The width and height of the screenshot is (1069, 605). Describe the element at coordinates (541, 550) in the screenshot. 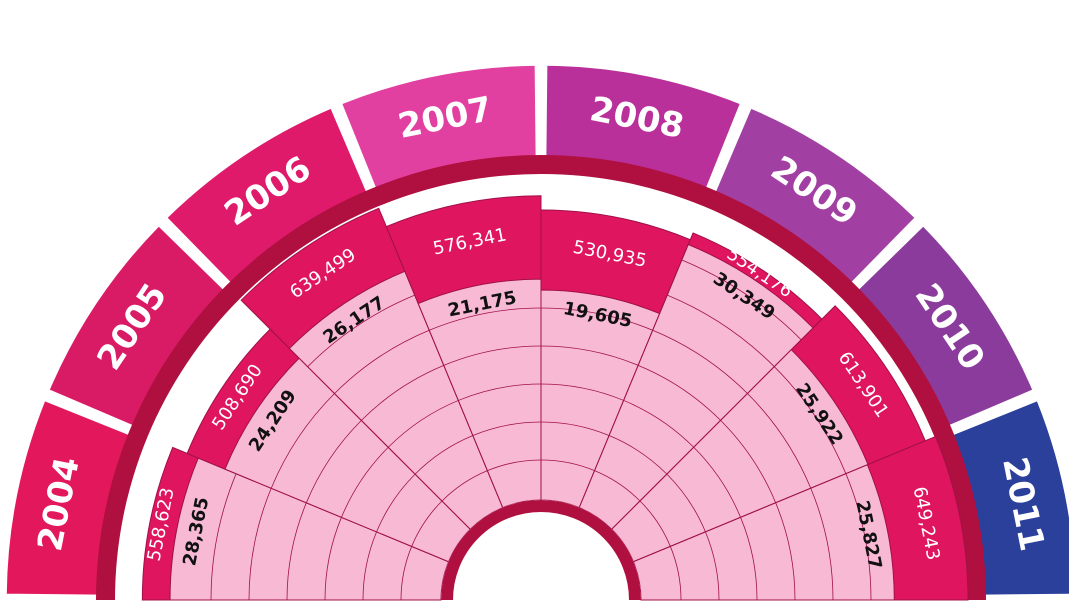

I see `center-ring` at that location.